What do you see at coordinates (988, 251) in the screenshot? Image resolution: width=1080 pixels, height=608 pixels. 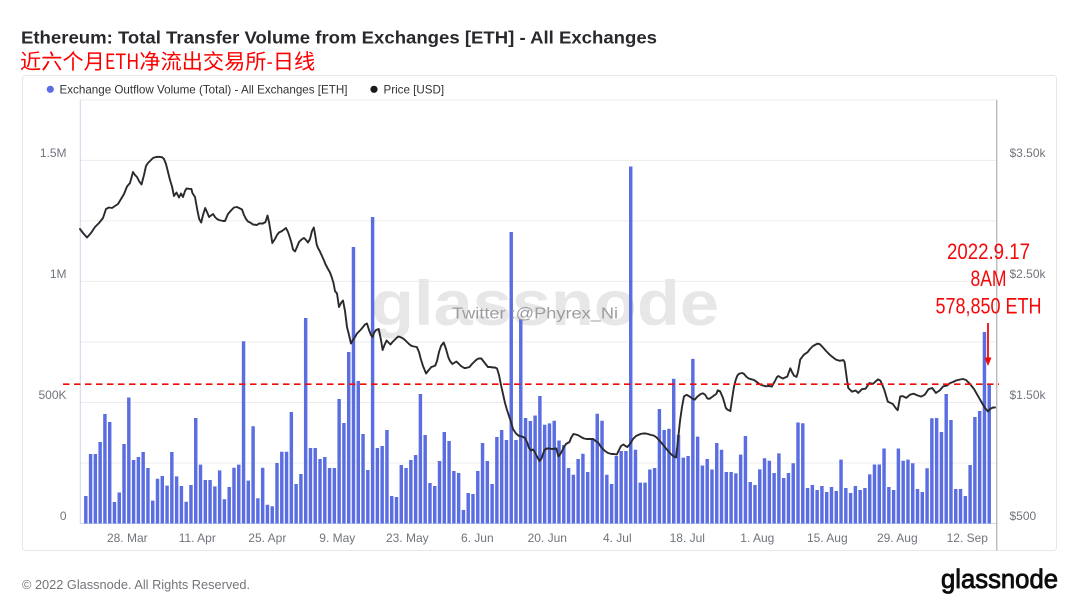 I see `svg-text: 2022.9.17` at bounding box center [988, 251].